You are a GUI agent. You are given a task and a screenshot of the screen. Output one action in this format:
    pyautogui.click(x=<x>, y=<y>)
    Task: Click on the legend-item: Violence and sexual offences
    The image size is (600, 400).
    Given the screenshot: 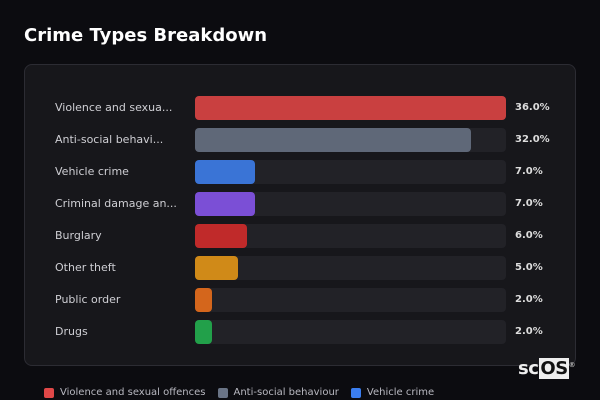 What is the action you would take?
    pyautogui.click(x=125, y=392)
    